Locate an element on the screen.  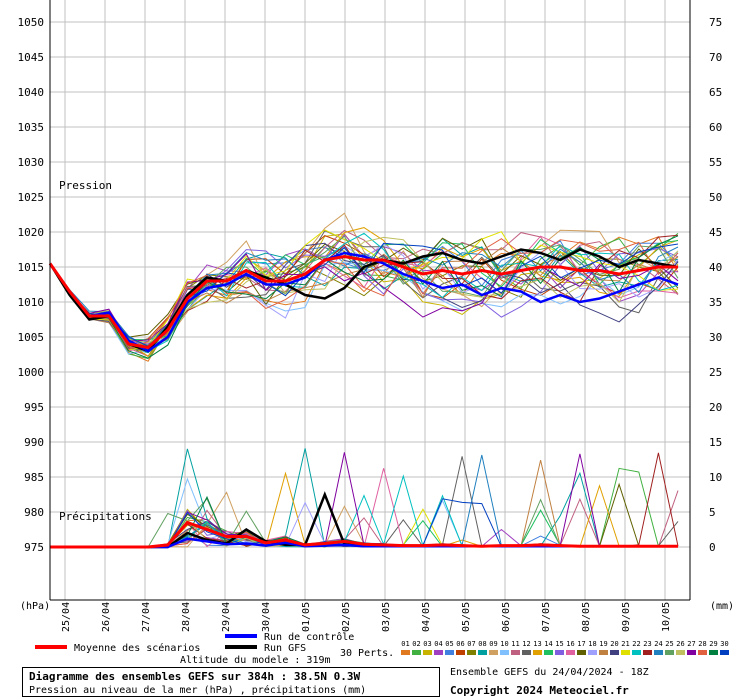
x-tick-label: 26/04 is located at coordinates (106, 617).